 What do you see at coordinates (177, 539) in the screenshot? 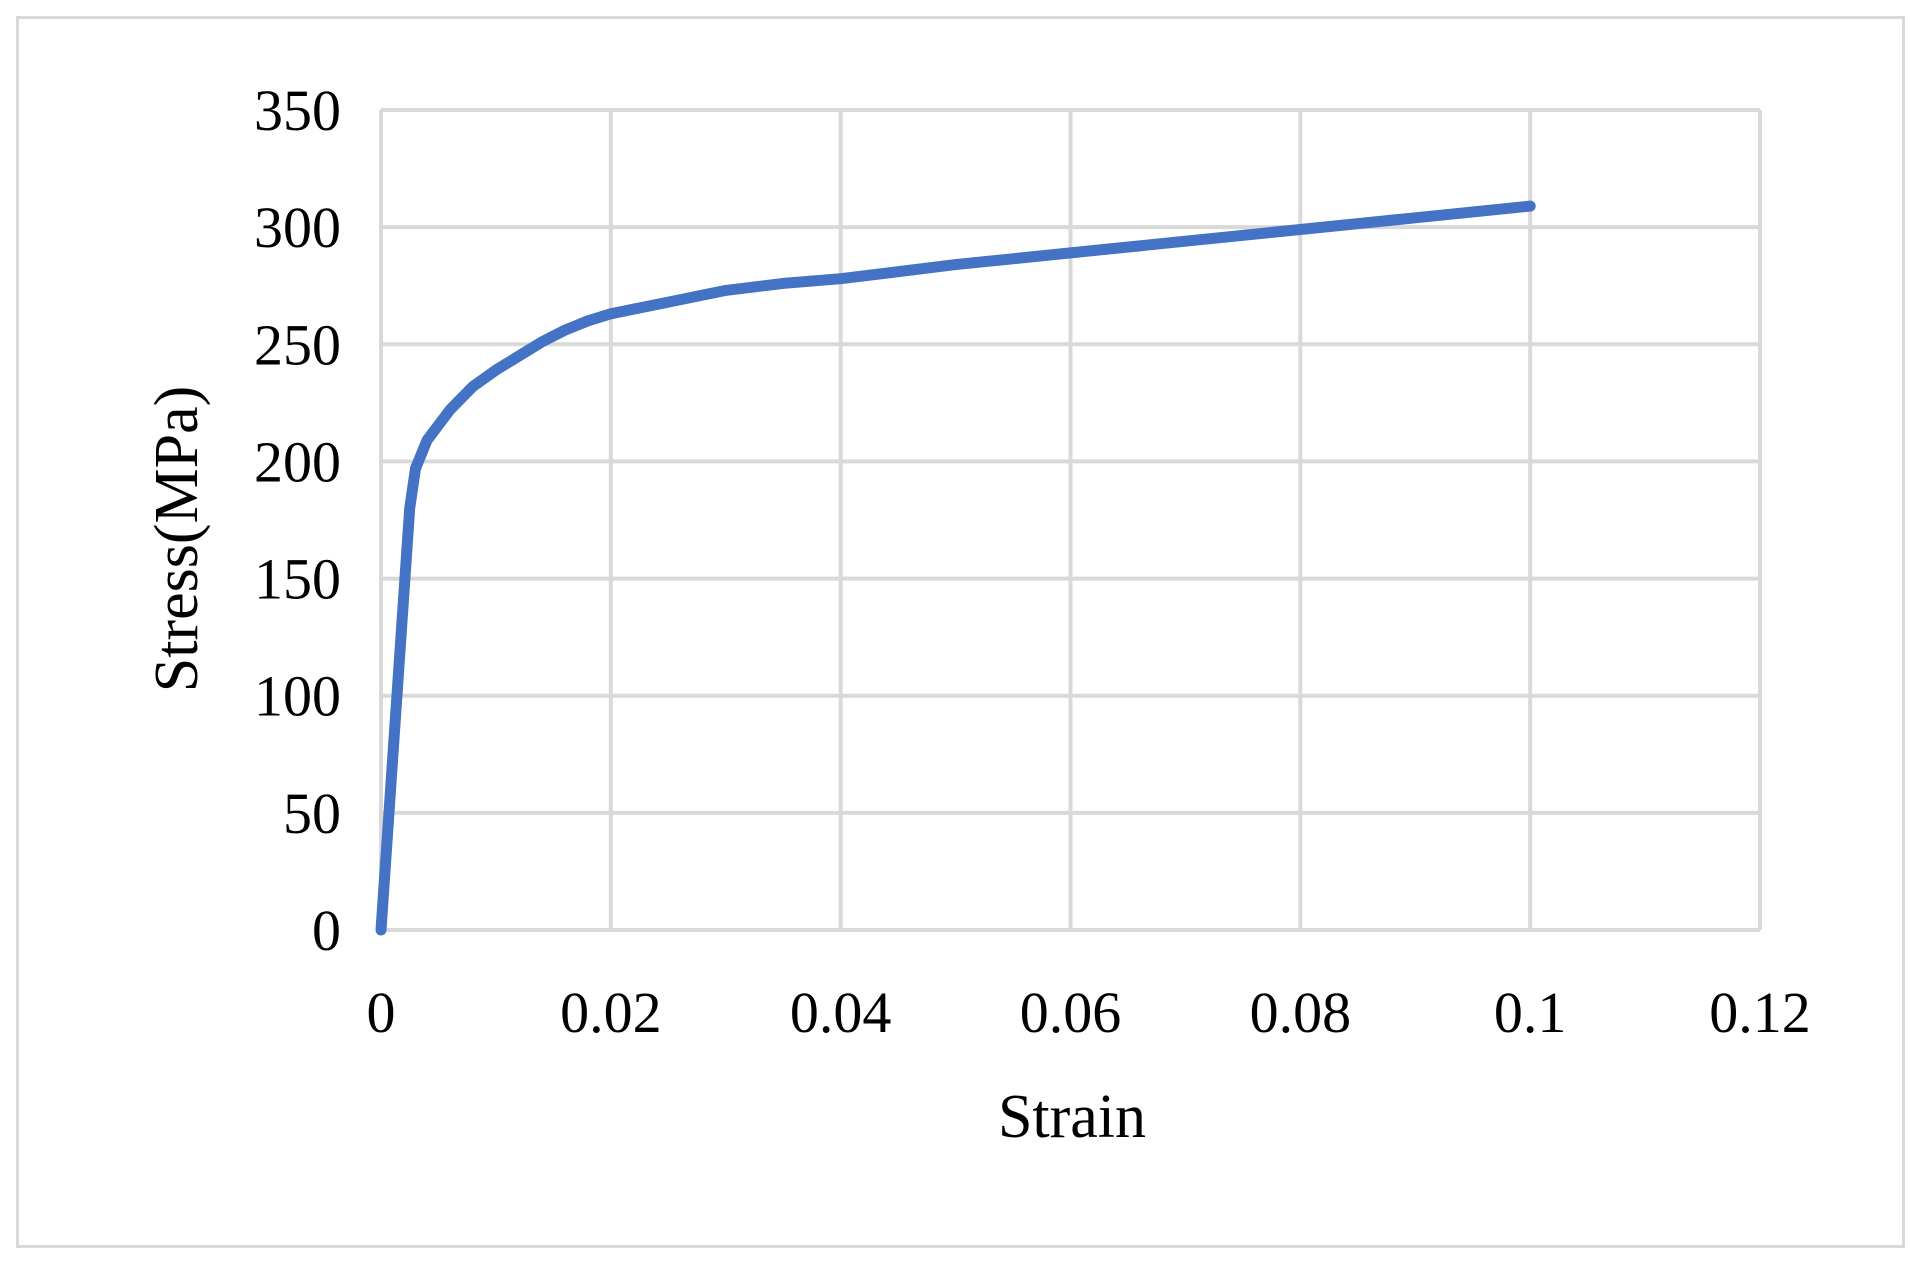
I see `y-axis-title: Stress(MPa)` at bounding box center [177, 539].